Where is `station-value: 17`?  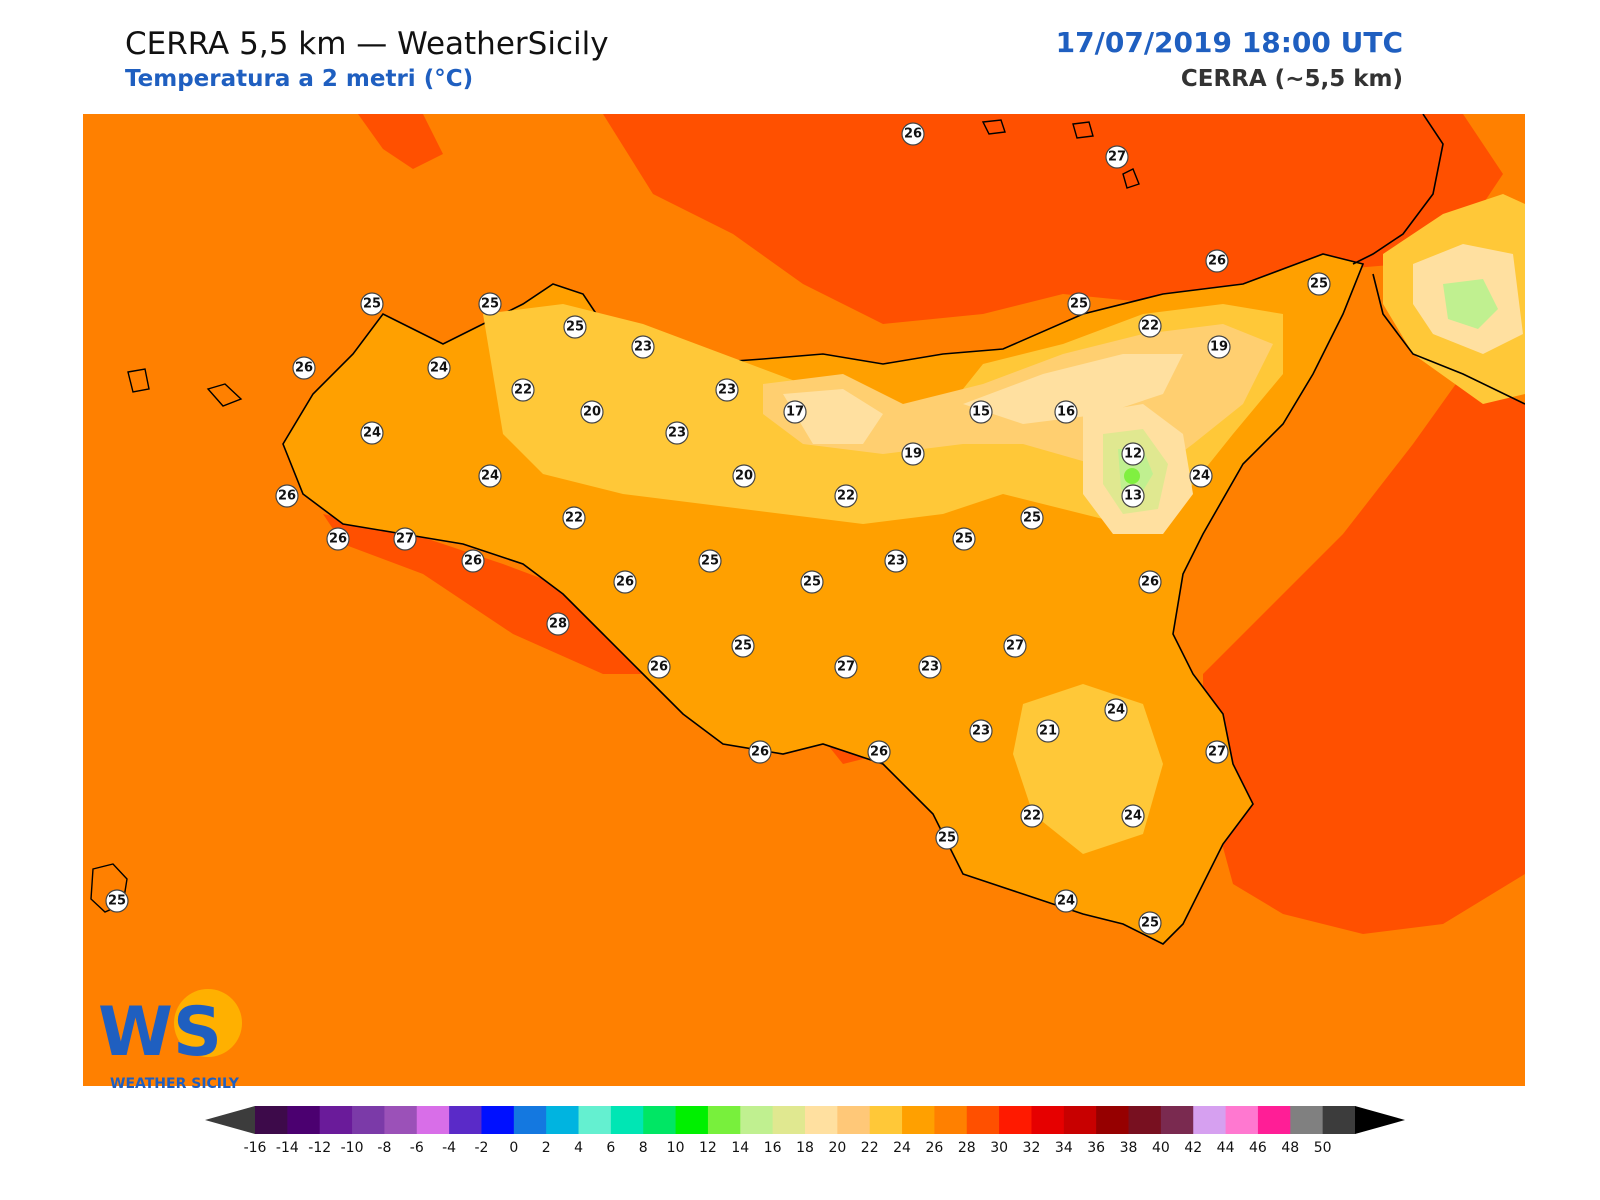
station-value: 17 is located at coordinates (795, 412).